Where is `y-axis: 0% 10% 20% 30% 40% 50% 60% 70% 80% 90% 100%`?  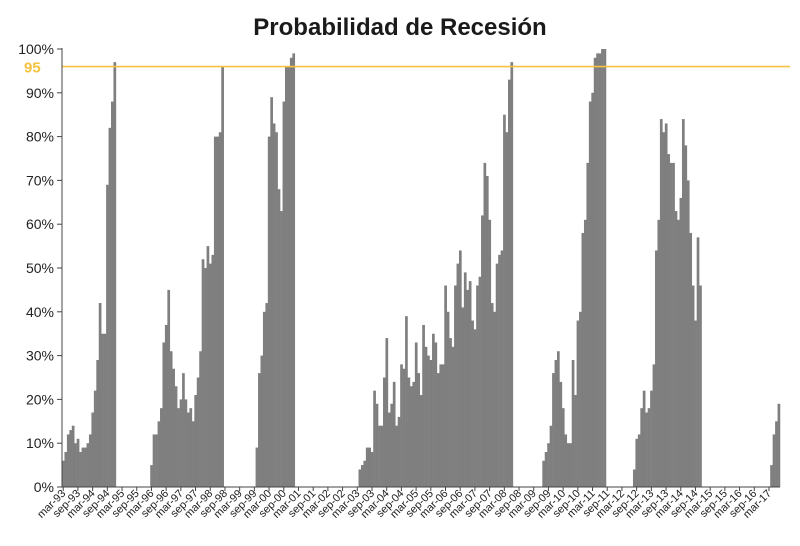 y-axis: 0% 10% 20% 30% 40% 50% 60% 70% 80% 90% 100% is located at coordinates (40, 268).